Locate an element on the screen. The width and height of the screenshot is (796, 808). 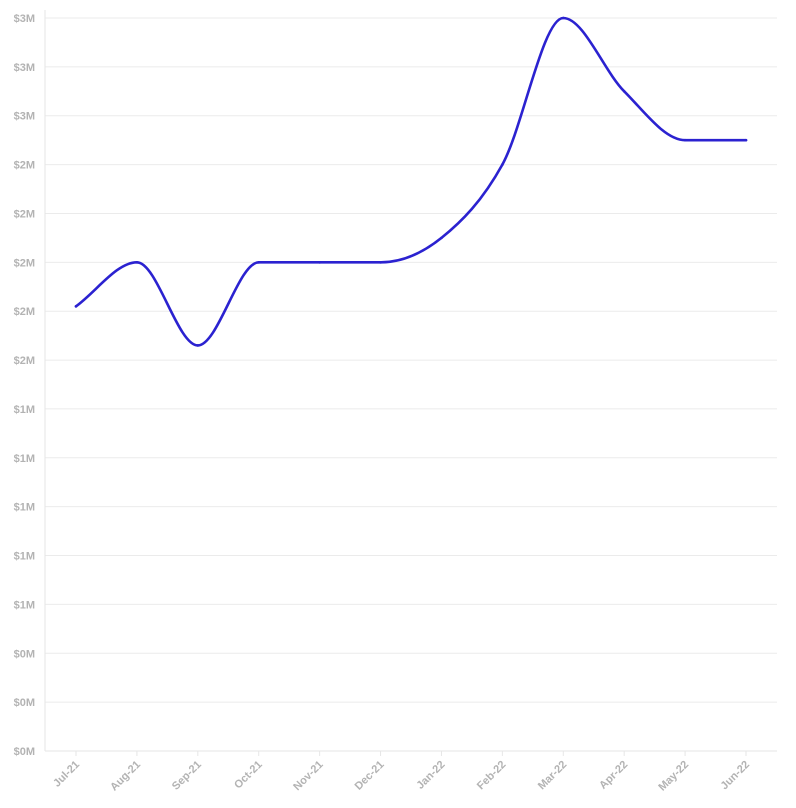
x-tick-label: Apr-22 is located at coordinates (613, 775).